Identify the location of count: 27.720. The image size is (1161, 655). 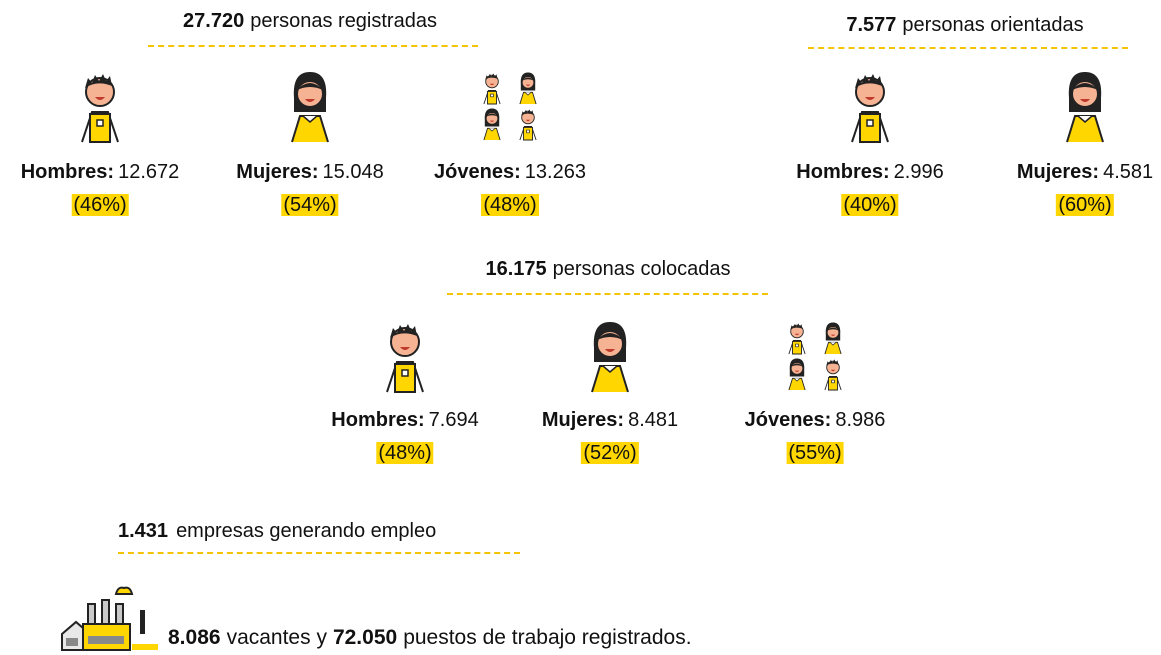
(214, 21).